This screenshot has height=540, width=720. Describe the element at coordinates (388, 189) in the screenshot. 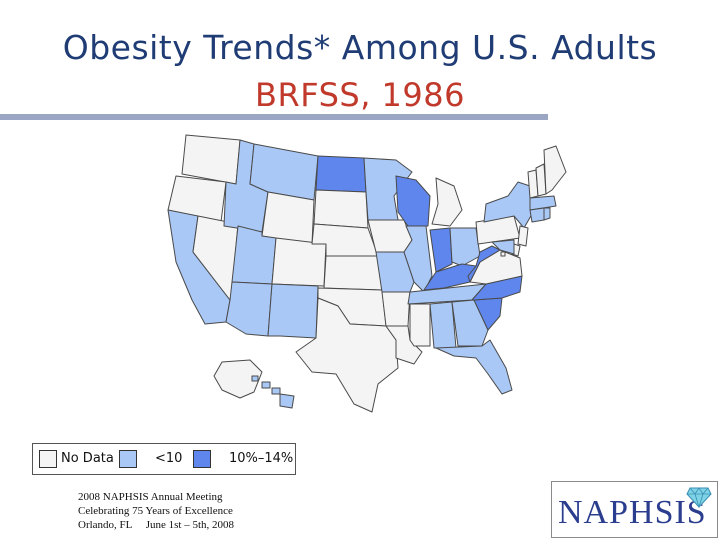

I see `state-MN` at that location.